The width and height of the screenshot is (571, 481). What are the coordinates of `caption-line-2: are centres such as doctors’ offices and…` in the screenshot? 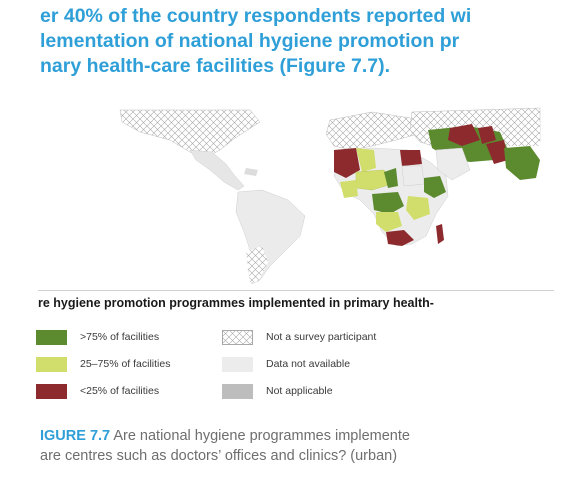 It's located at (219, 456).